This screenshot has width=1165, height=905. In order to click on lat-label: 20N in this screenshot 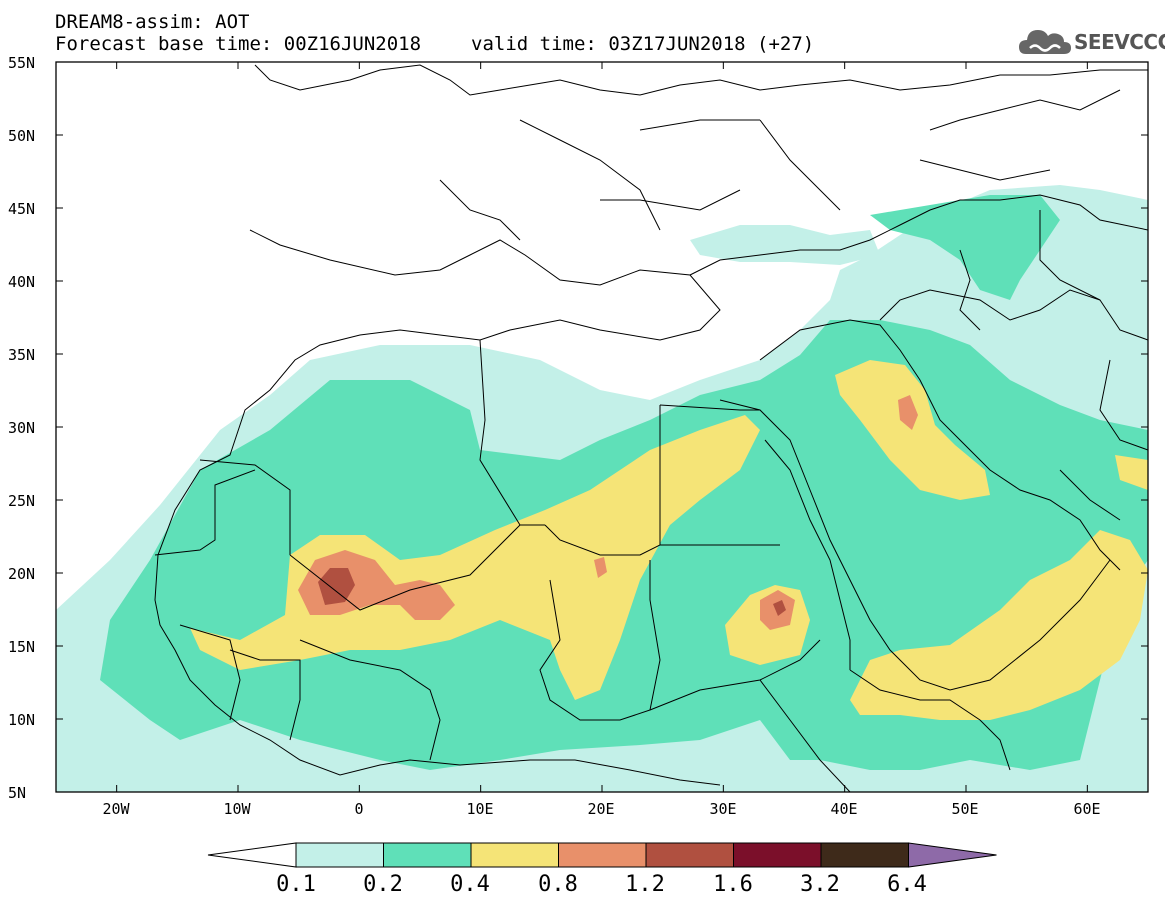, I will do `click(22, 574)`.